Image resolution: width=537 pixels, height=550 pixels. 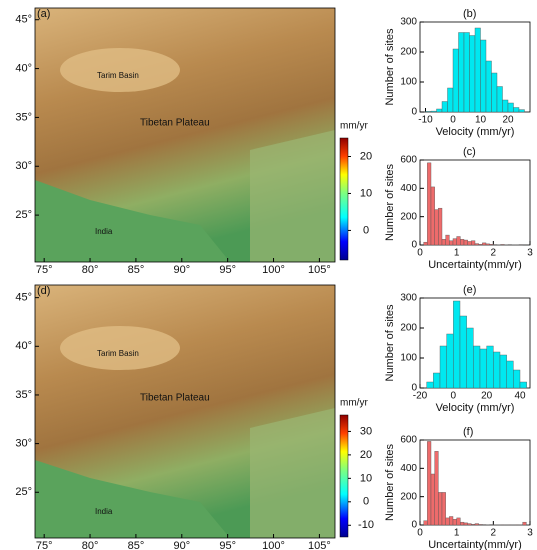 I want to click on y-tick-label: 300, so click(x=408, y=22).